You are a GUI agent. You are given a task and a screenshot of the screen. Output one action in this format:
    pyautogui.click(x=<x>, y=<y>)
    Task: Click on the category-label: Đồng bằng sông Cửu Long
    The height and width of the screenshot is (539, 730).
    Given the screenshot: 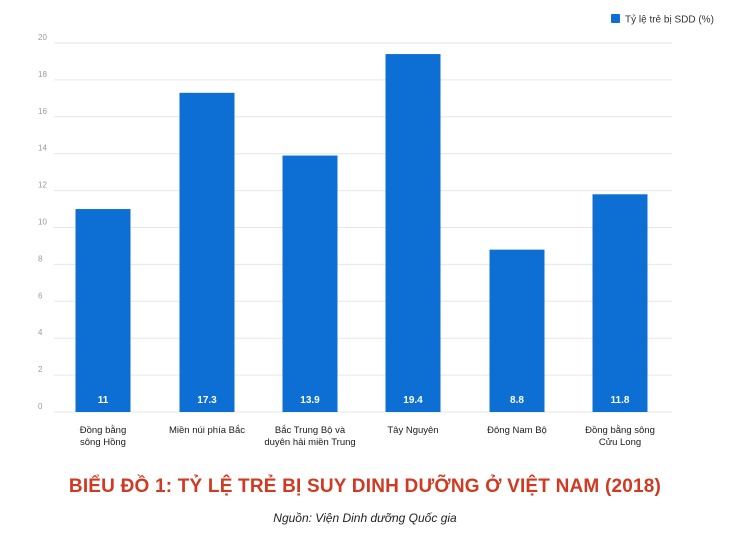 What is the action you would take?
    pyautogui.click(x=620, y=436)
    